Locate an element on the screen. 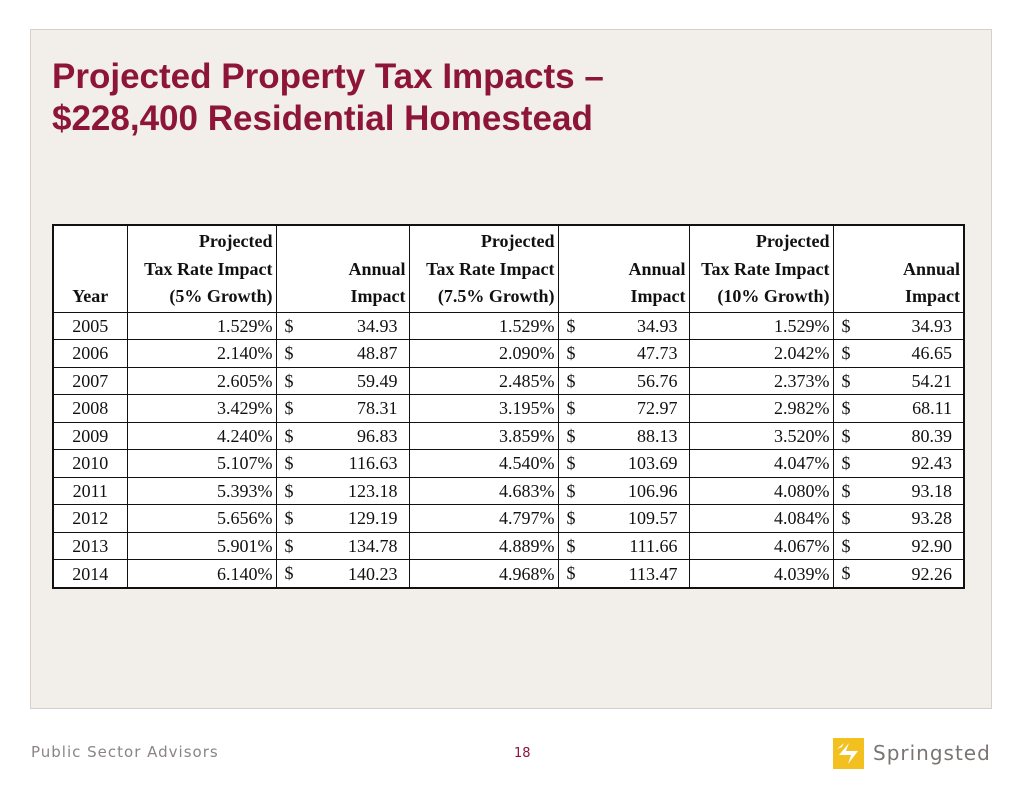 The image size is (1024, 791). cell-impact-10: $93.18 is located at coordinates (898, 491).